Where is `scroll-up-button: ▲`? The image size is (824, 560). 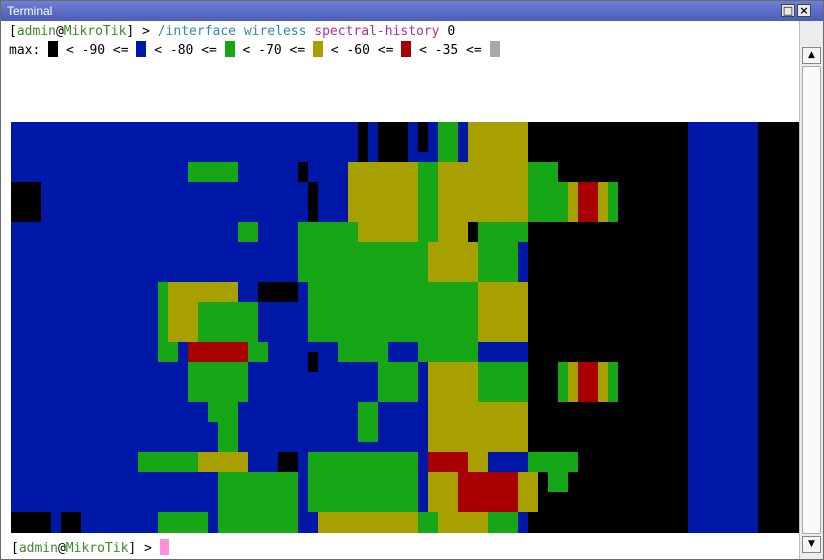 scroll-up-button: ▲ is located at coordinates (811, 55).